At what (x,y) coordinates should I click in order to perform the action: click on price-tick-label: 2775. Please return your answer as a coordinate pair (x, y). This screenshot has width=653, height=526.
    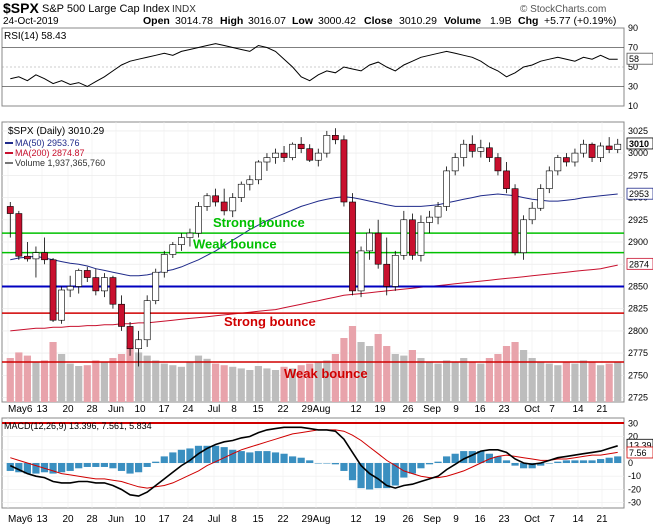
    Looking at the image, I should click on (638, 353).